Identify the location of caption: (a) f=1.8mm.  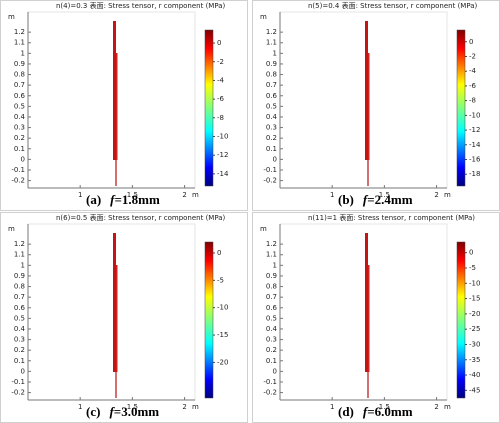
(123, 199).